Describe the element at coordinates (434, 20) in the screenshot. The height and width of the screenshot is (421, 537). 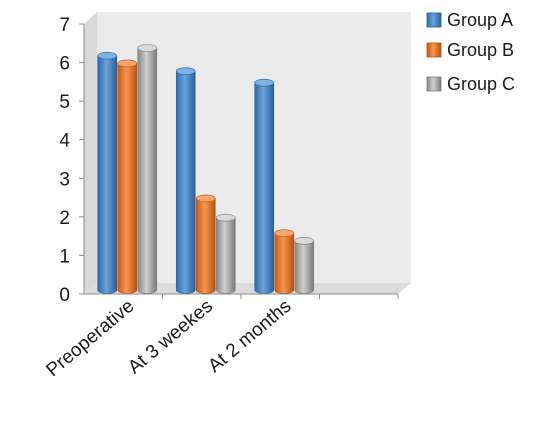
I see `legend-swatch-group-a` at that location.